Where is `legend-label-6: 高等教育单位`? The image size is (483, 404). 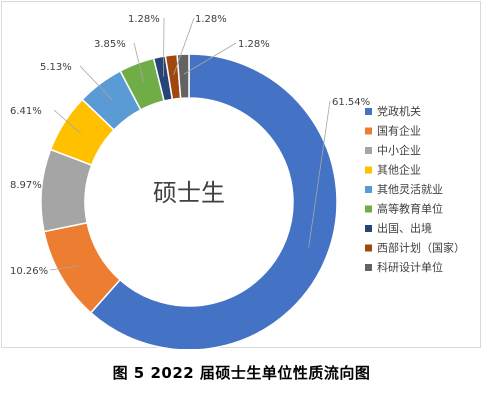 legend-label-6: 高等教育单位 is located at coordinates (410, 209).